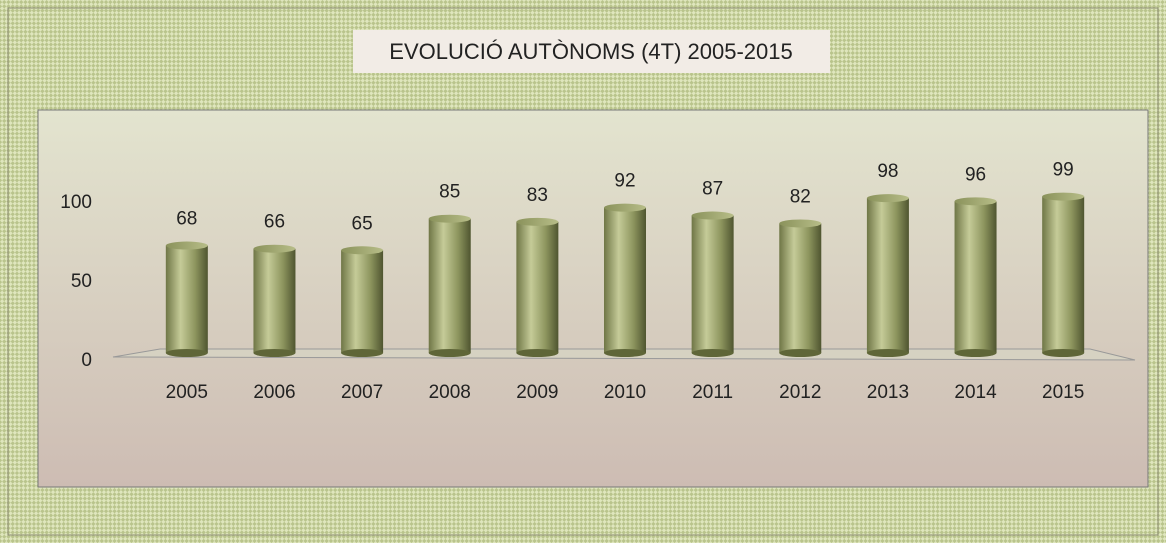  Describe the element at coordinates (274, 222) in the screenshot. I see `value-label: 66` at that location.